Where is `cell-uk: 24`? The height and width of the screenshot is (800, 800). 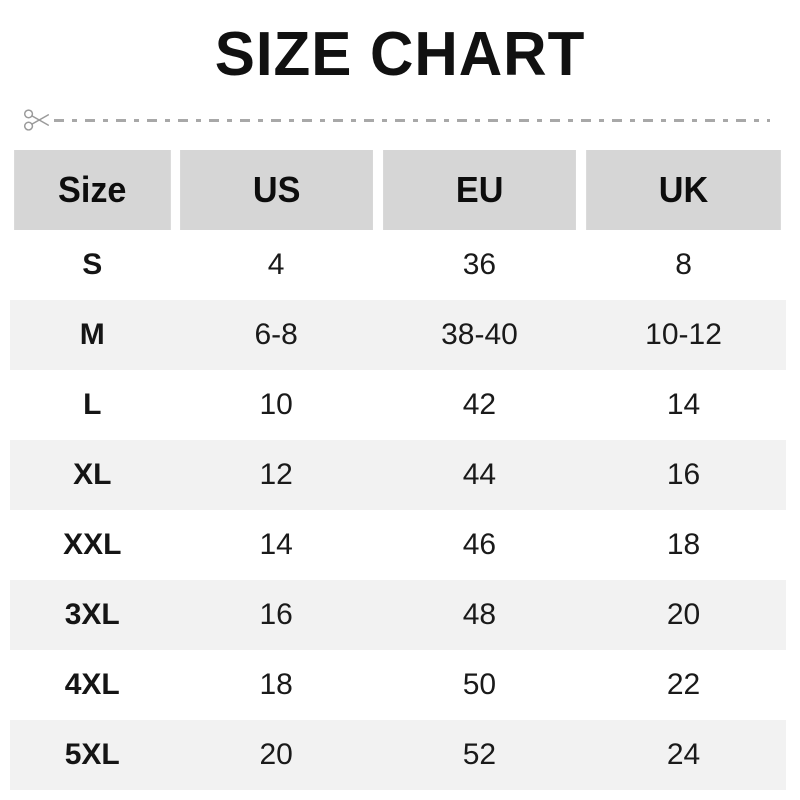
cell-uk: 24 is located at coordinates (683, 755).